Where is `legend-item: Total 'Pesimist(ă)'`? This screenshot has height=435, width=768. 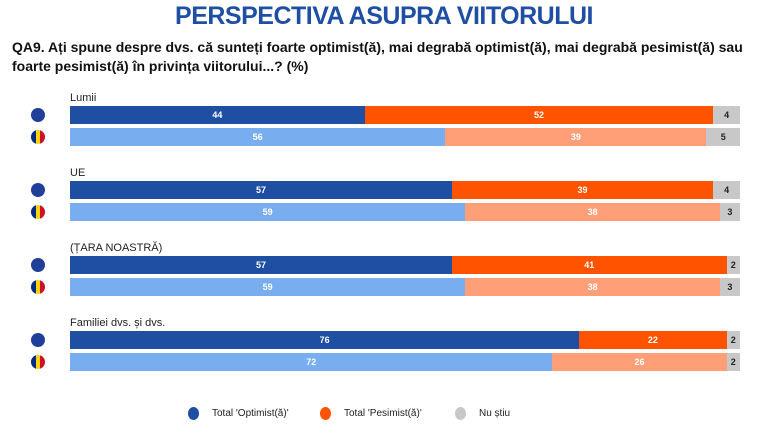 legend-item: Total 'Pesimist(ă)' is located at coordinates (371, 413).